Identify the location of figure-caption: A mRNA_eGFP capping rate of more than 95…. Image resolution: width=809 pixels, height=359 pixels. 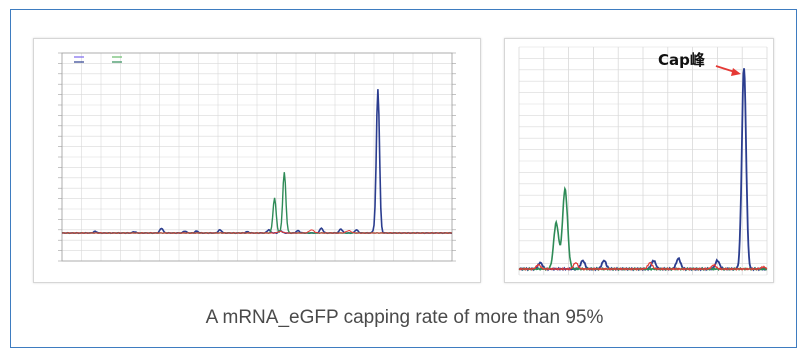
(404, 317).